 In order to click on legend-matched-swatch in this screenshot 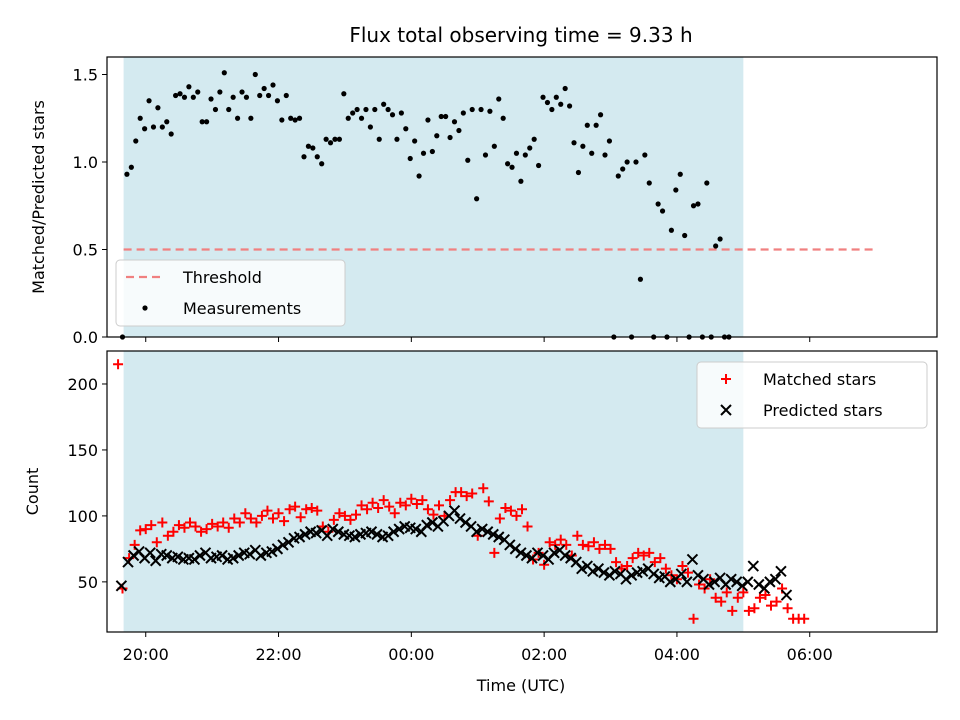, I will do `click(726, 379)`.